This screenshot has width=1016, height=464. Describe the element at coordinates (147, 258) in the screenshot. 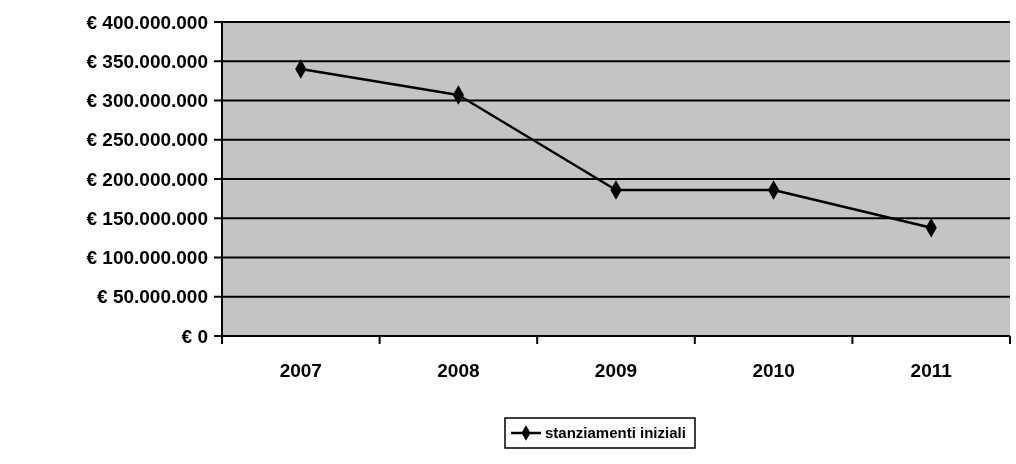

I see `y-tick-label: € 100.000.000` at that location.